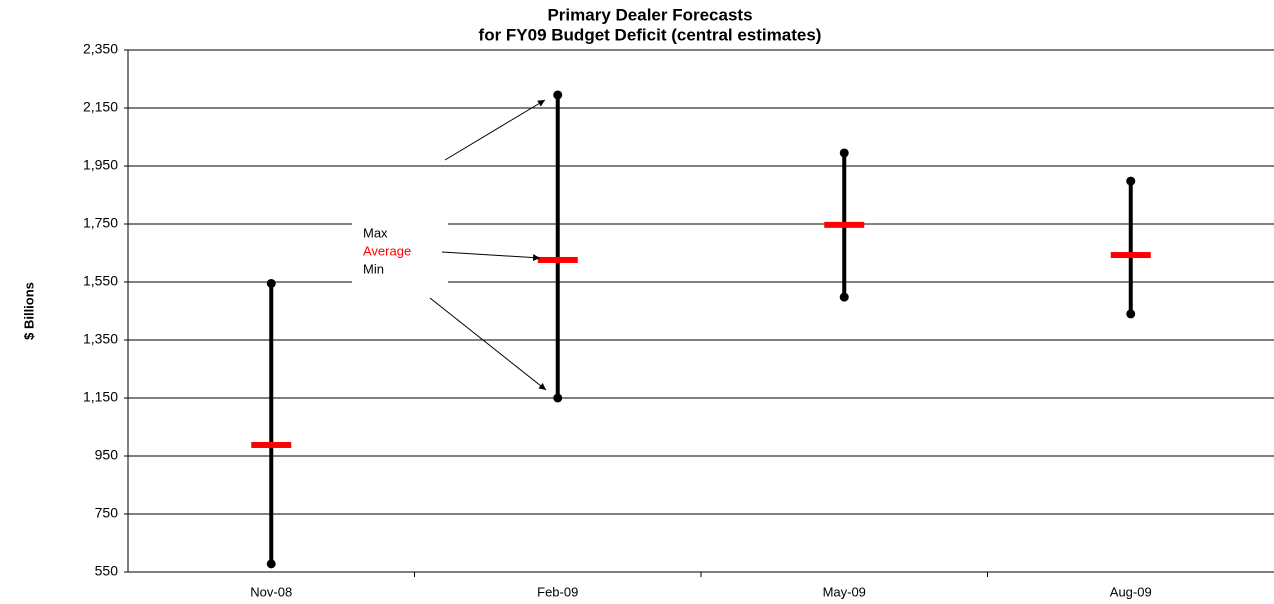 The image size is (1274, 604). Describe the element at coordinates (375, 232) in the screenshot. I see `annotation-max: Max` at that location.